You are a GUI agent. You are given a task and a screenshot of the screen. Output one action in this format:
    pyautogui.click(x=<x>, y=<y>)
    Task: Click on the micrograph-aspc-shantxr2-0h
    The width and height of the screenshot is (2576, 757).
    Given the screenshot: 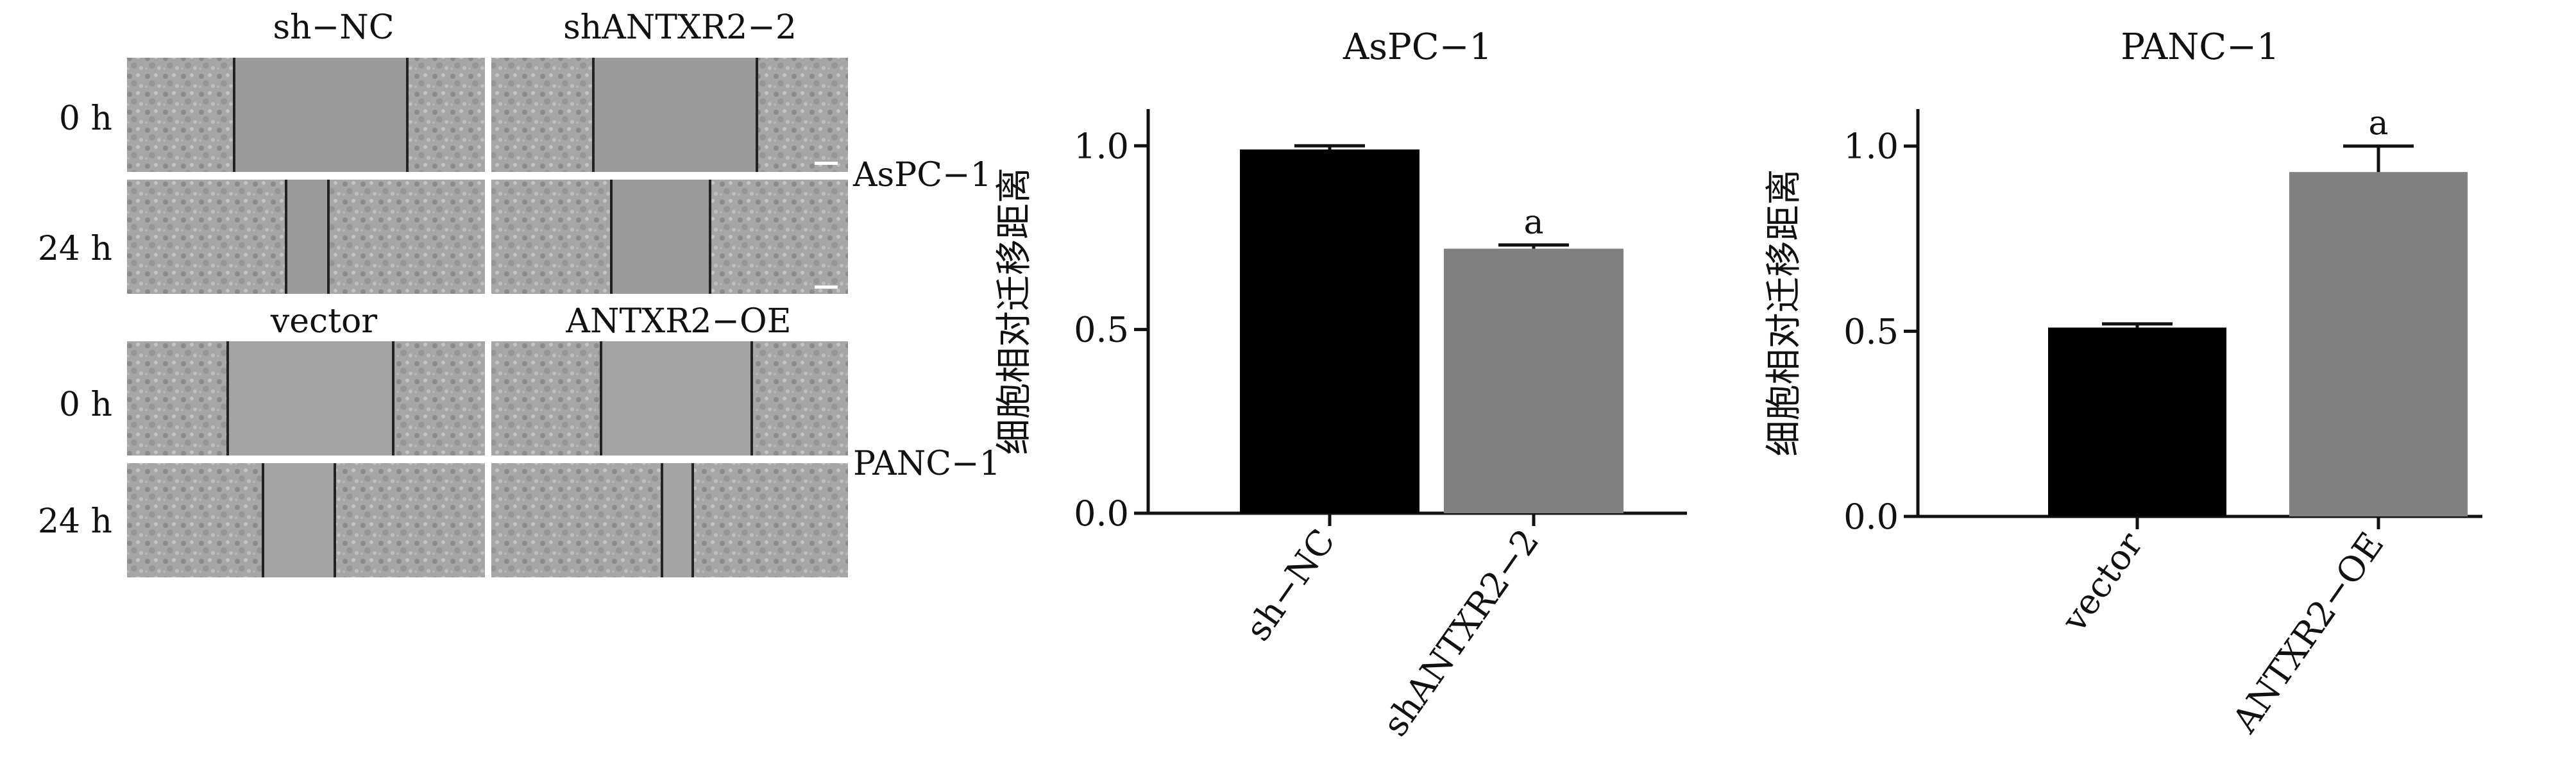 What is the action you would take?
    pyautogui.click(x=669, y=115)
    